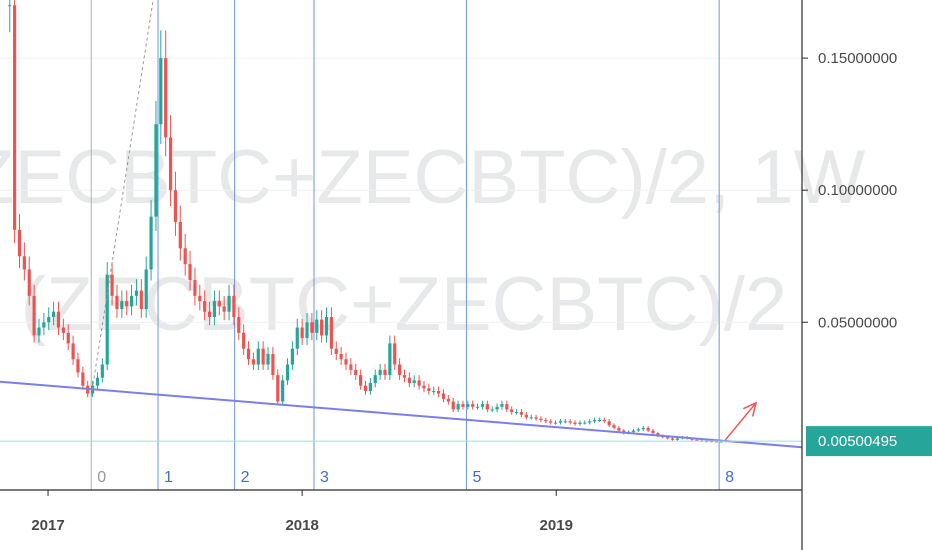 Image resolution: width=932 pixels, height=550 pixels. Describe the element at coordinates (302, 512) in the screenshot. I see `x-axis: 2017 2018 2019` at that location.